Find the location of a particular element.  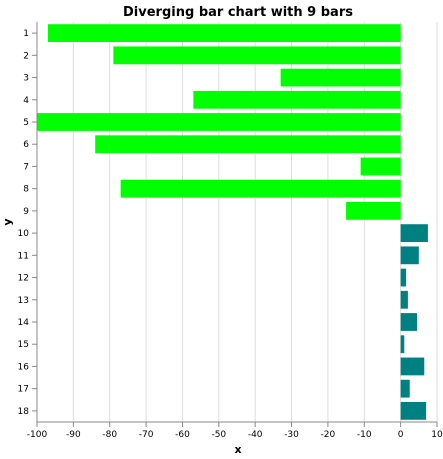

x-tick-label: -90 is located at coordinates (73, 435).